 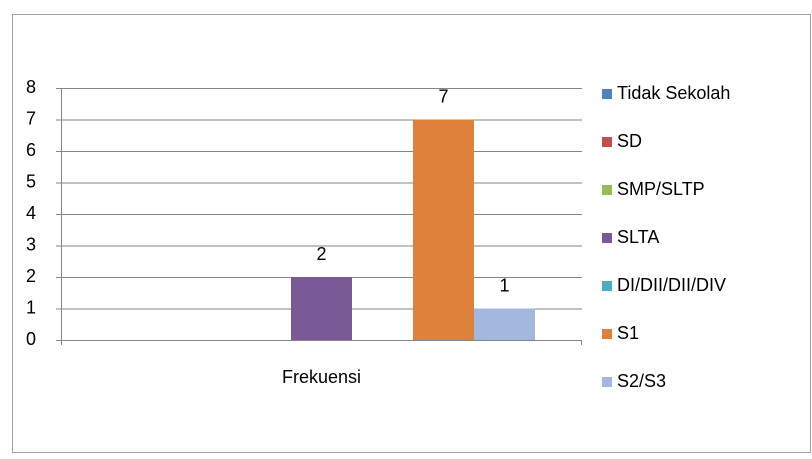 What do you see at coordinates (321, 254) in the screenshot?
I see `data-label: 2` at bounding box center [321, 254].